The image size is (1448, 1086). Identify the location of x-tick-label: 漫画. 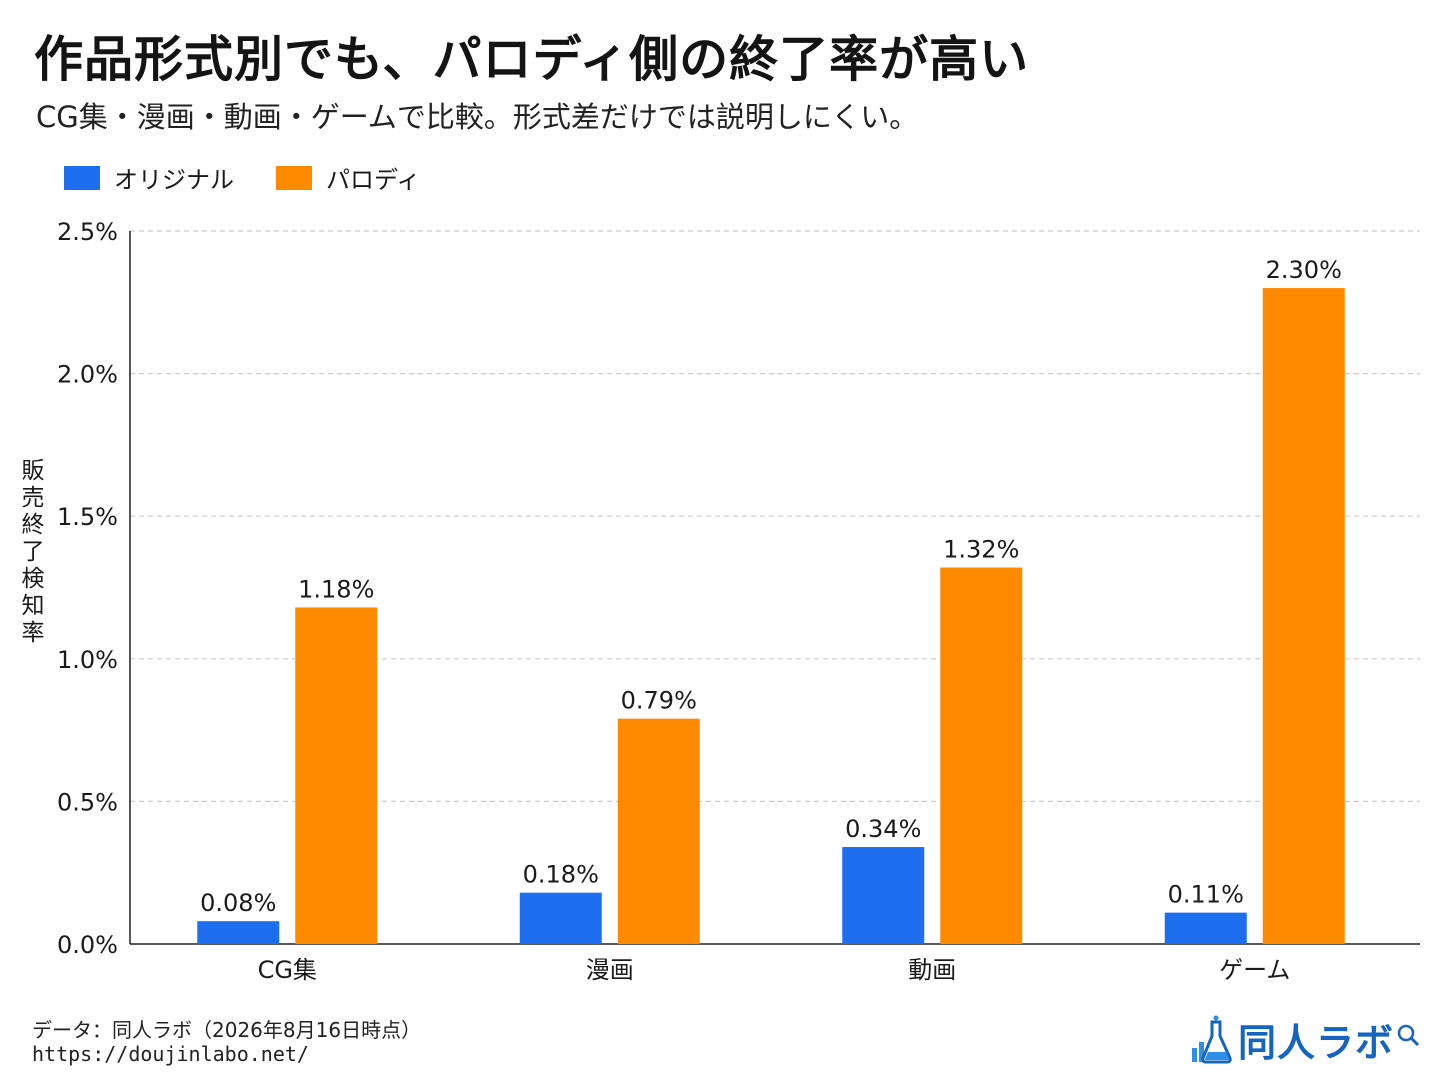
(610, 970).